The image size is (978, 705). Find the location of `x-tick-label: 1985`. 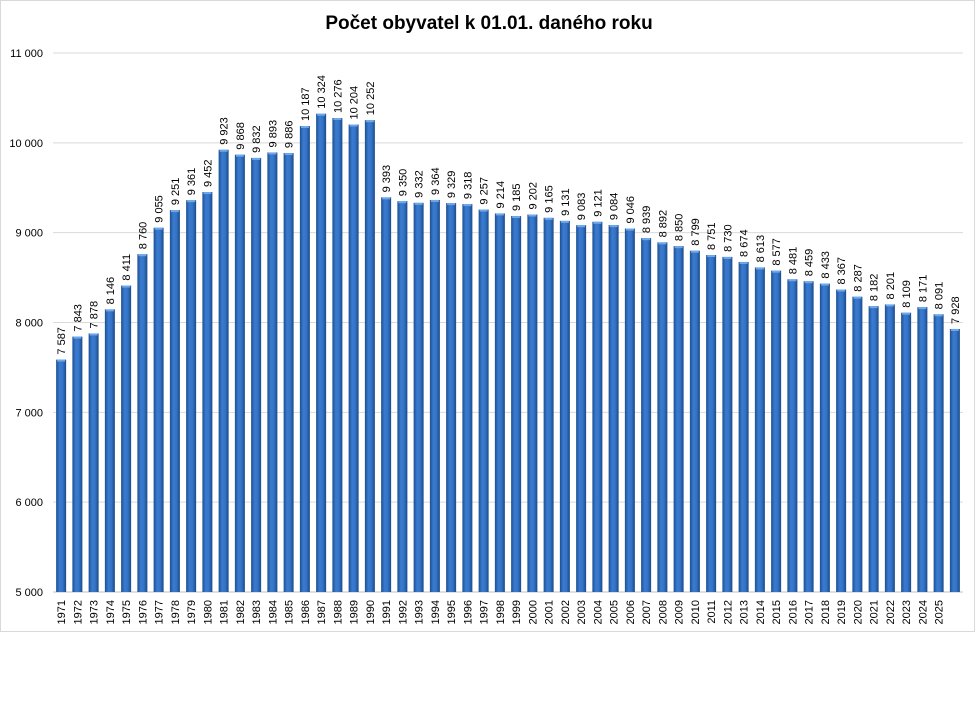

x-tick-label: 1985 is located at coordinates (290, 612).